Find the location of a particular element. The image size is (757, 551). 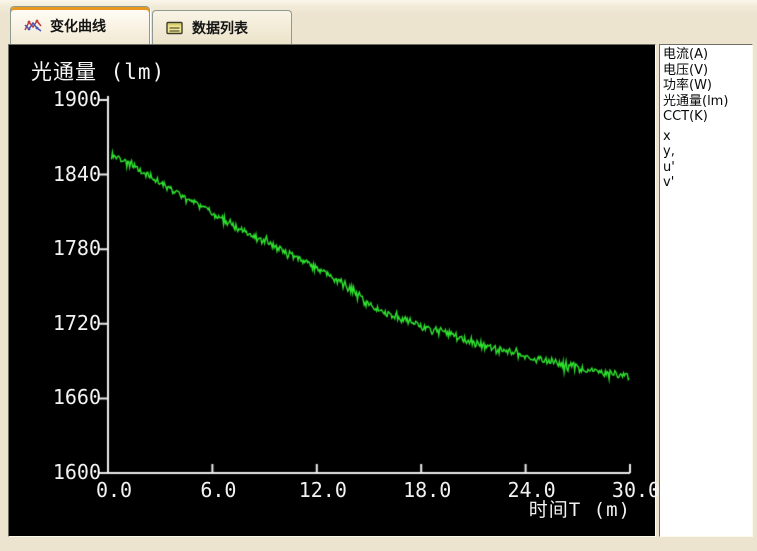

tab-change-curve: 变化曲线 is located at coordinates (80, 25).